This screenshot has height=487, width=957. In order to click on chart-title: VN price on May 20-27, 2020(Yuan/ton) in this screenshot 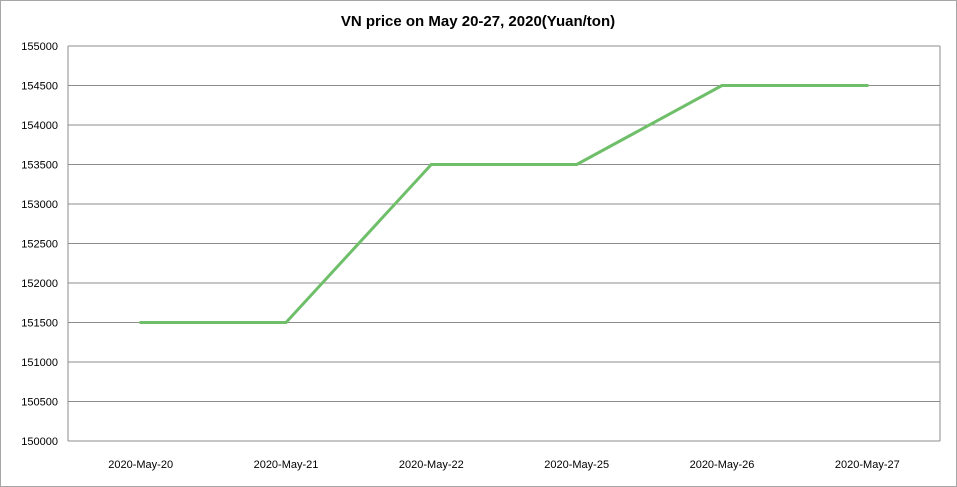, I will do `click(478, 21)`.